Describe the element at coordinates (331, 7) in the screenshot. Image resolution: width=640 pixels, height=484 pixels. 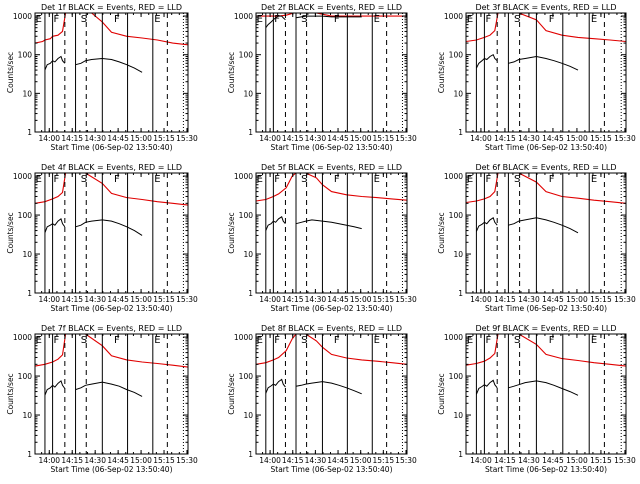
I see `panel-title: Det 2f BLACK = Events, RED = LLD` at that location.